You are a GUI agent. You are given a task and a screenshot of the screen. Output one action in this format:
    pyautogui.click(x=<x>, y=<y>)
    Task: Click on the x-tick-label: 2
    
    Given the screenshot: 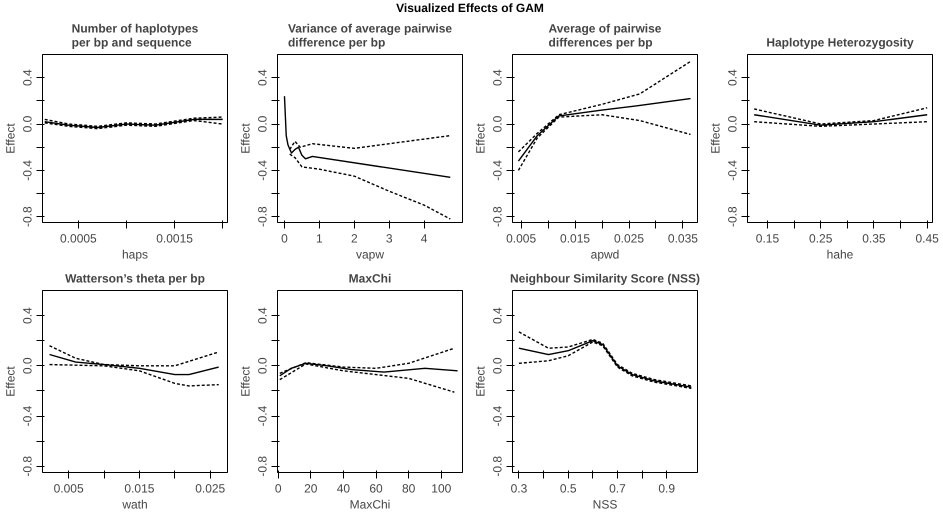 What is the action you would take?
    pyautogui.click(x=354, y=239)
    